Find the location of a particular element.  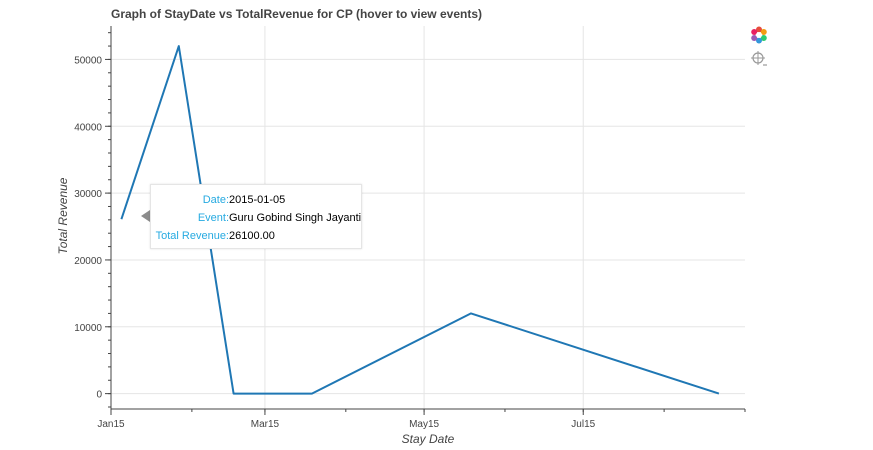

tooltip-row-event: Event: Guru Gobind Singh Jayanti is located at coordinates (256, 218).